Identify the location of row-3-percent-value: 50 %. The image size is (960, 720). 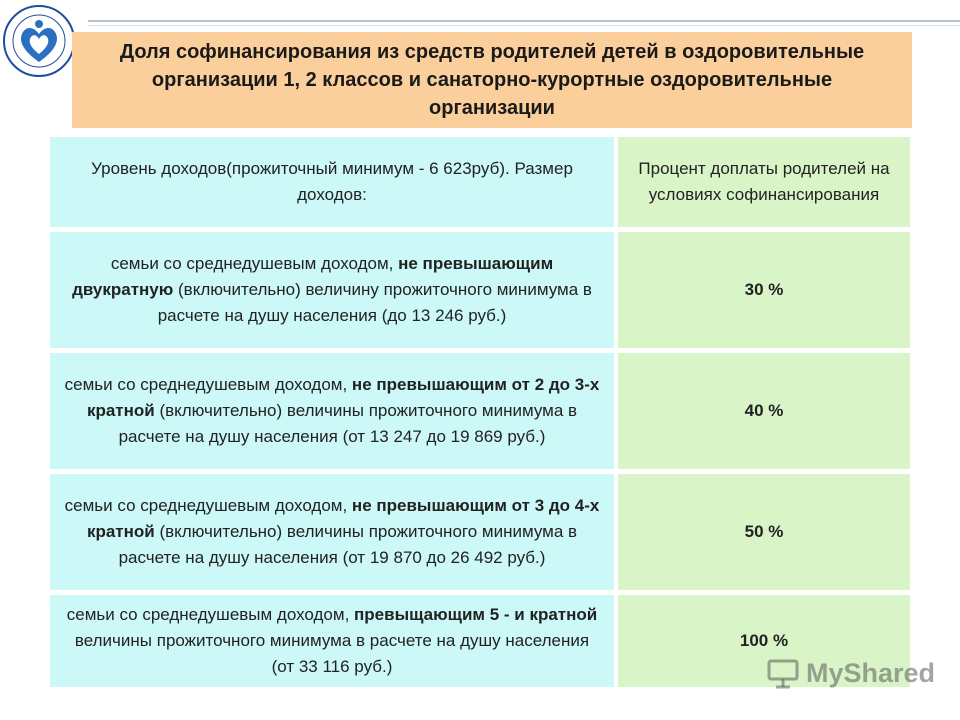
(764, 531).